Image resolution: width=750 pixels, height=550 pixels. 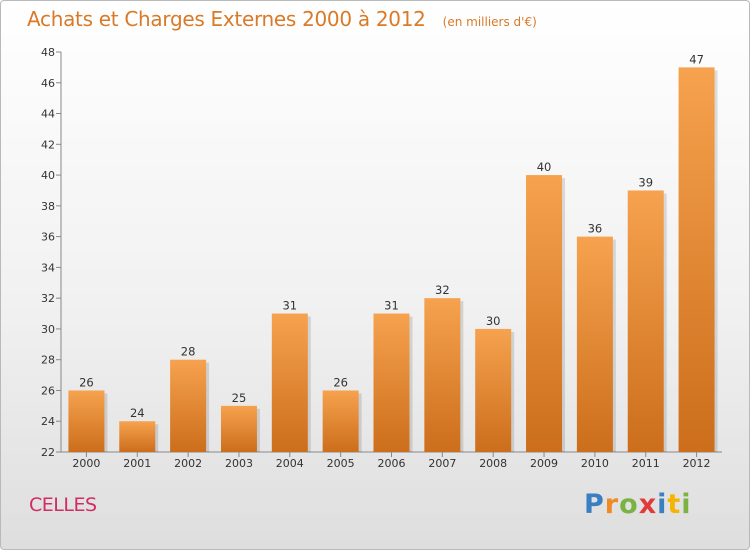 What do you see at coordinates (48, 298) in the screenshot?
I see `y-tick-label: 32` at bounding box center [48, 298].